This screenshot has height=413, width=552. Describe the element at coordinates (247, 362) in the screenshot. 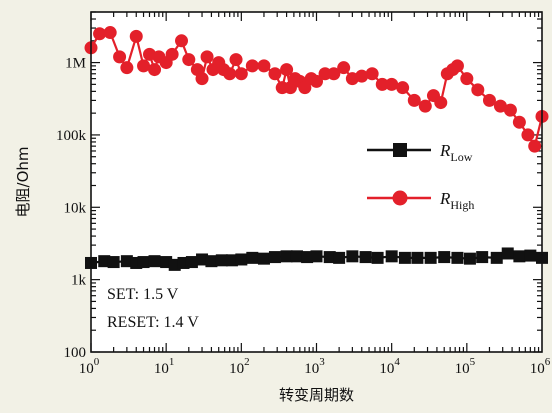

I see `x-tick-label-exponent: 2` at that location.